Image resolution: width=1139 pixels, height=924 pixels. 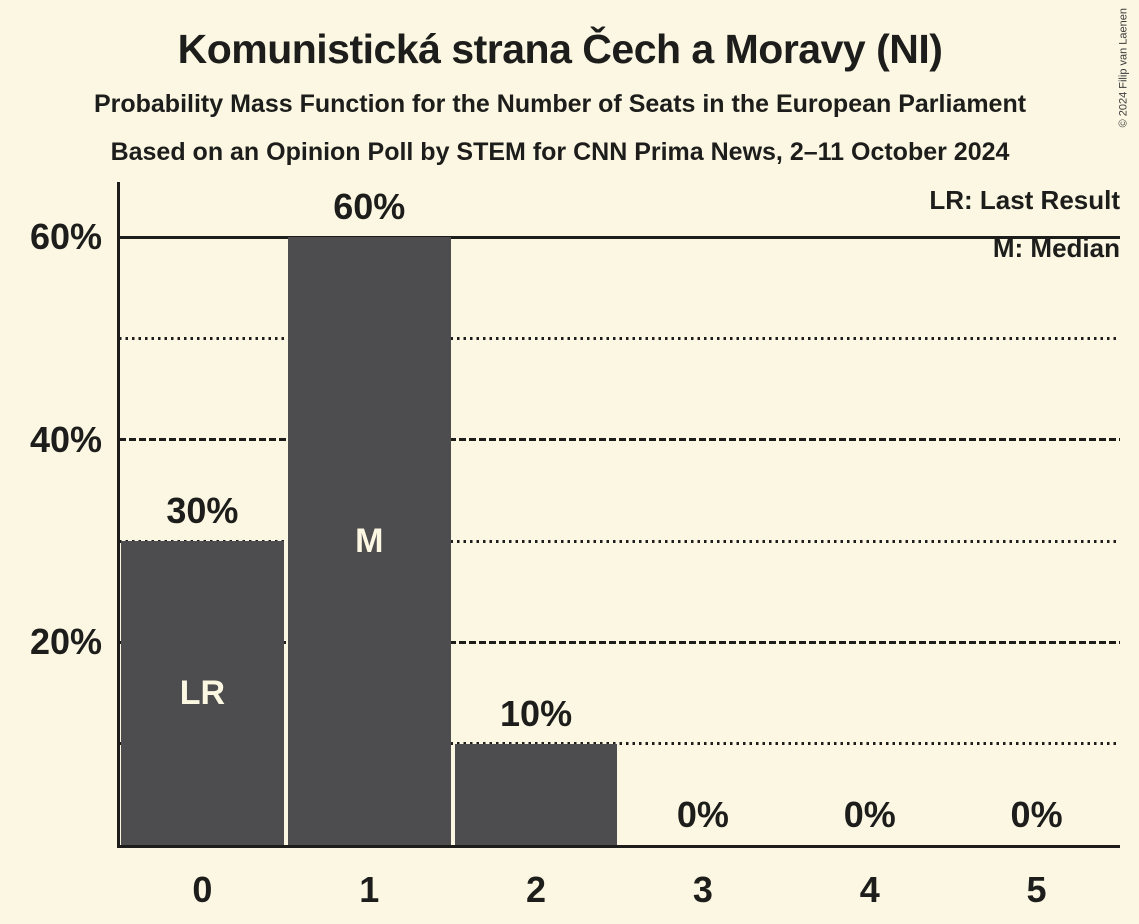 I want to click on y-tick-label: 20%, so click(x=65, y=642).